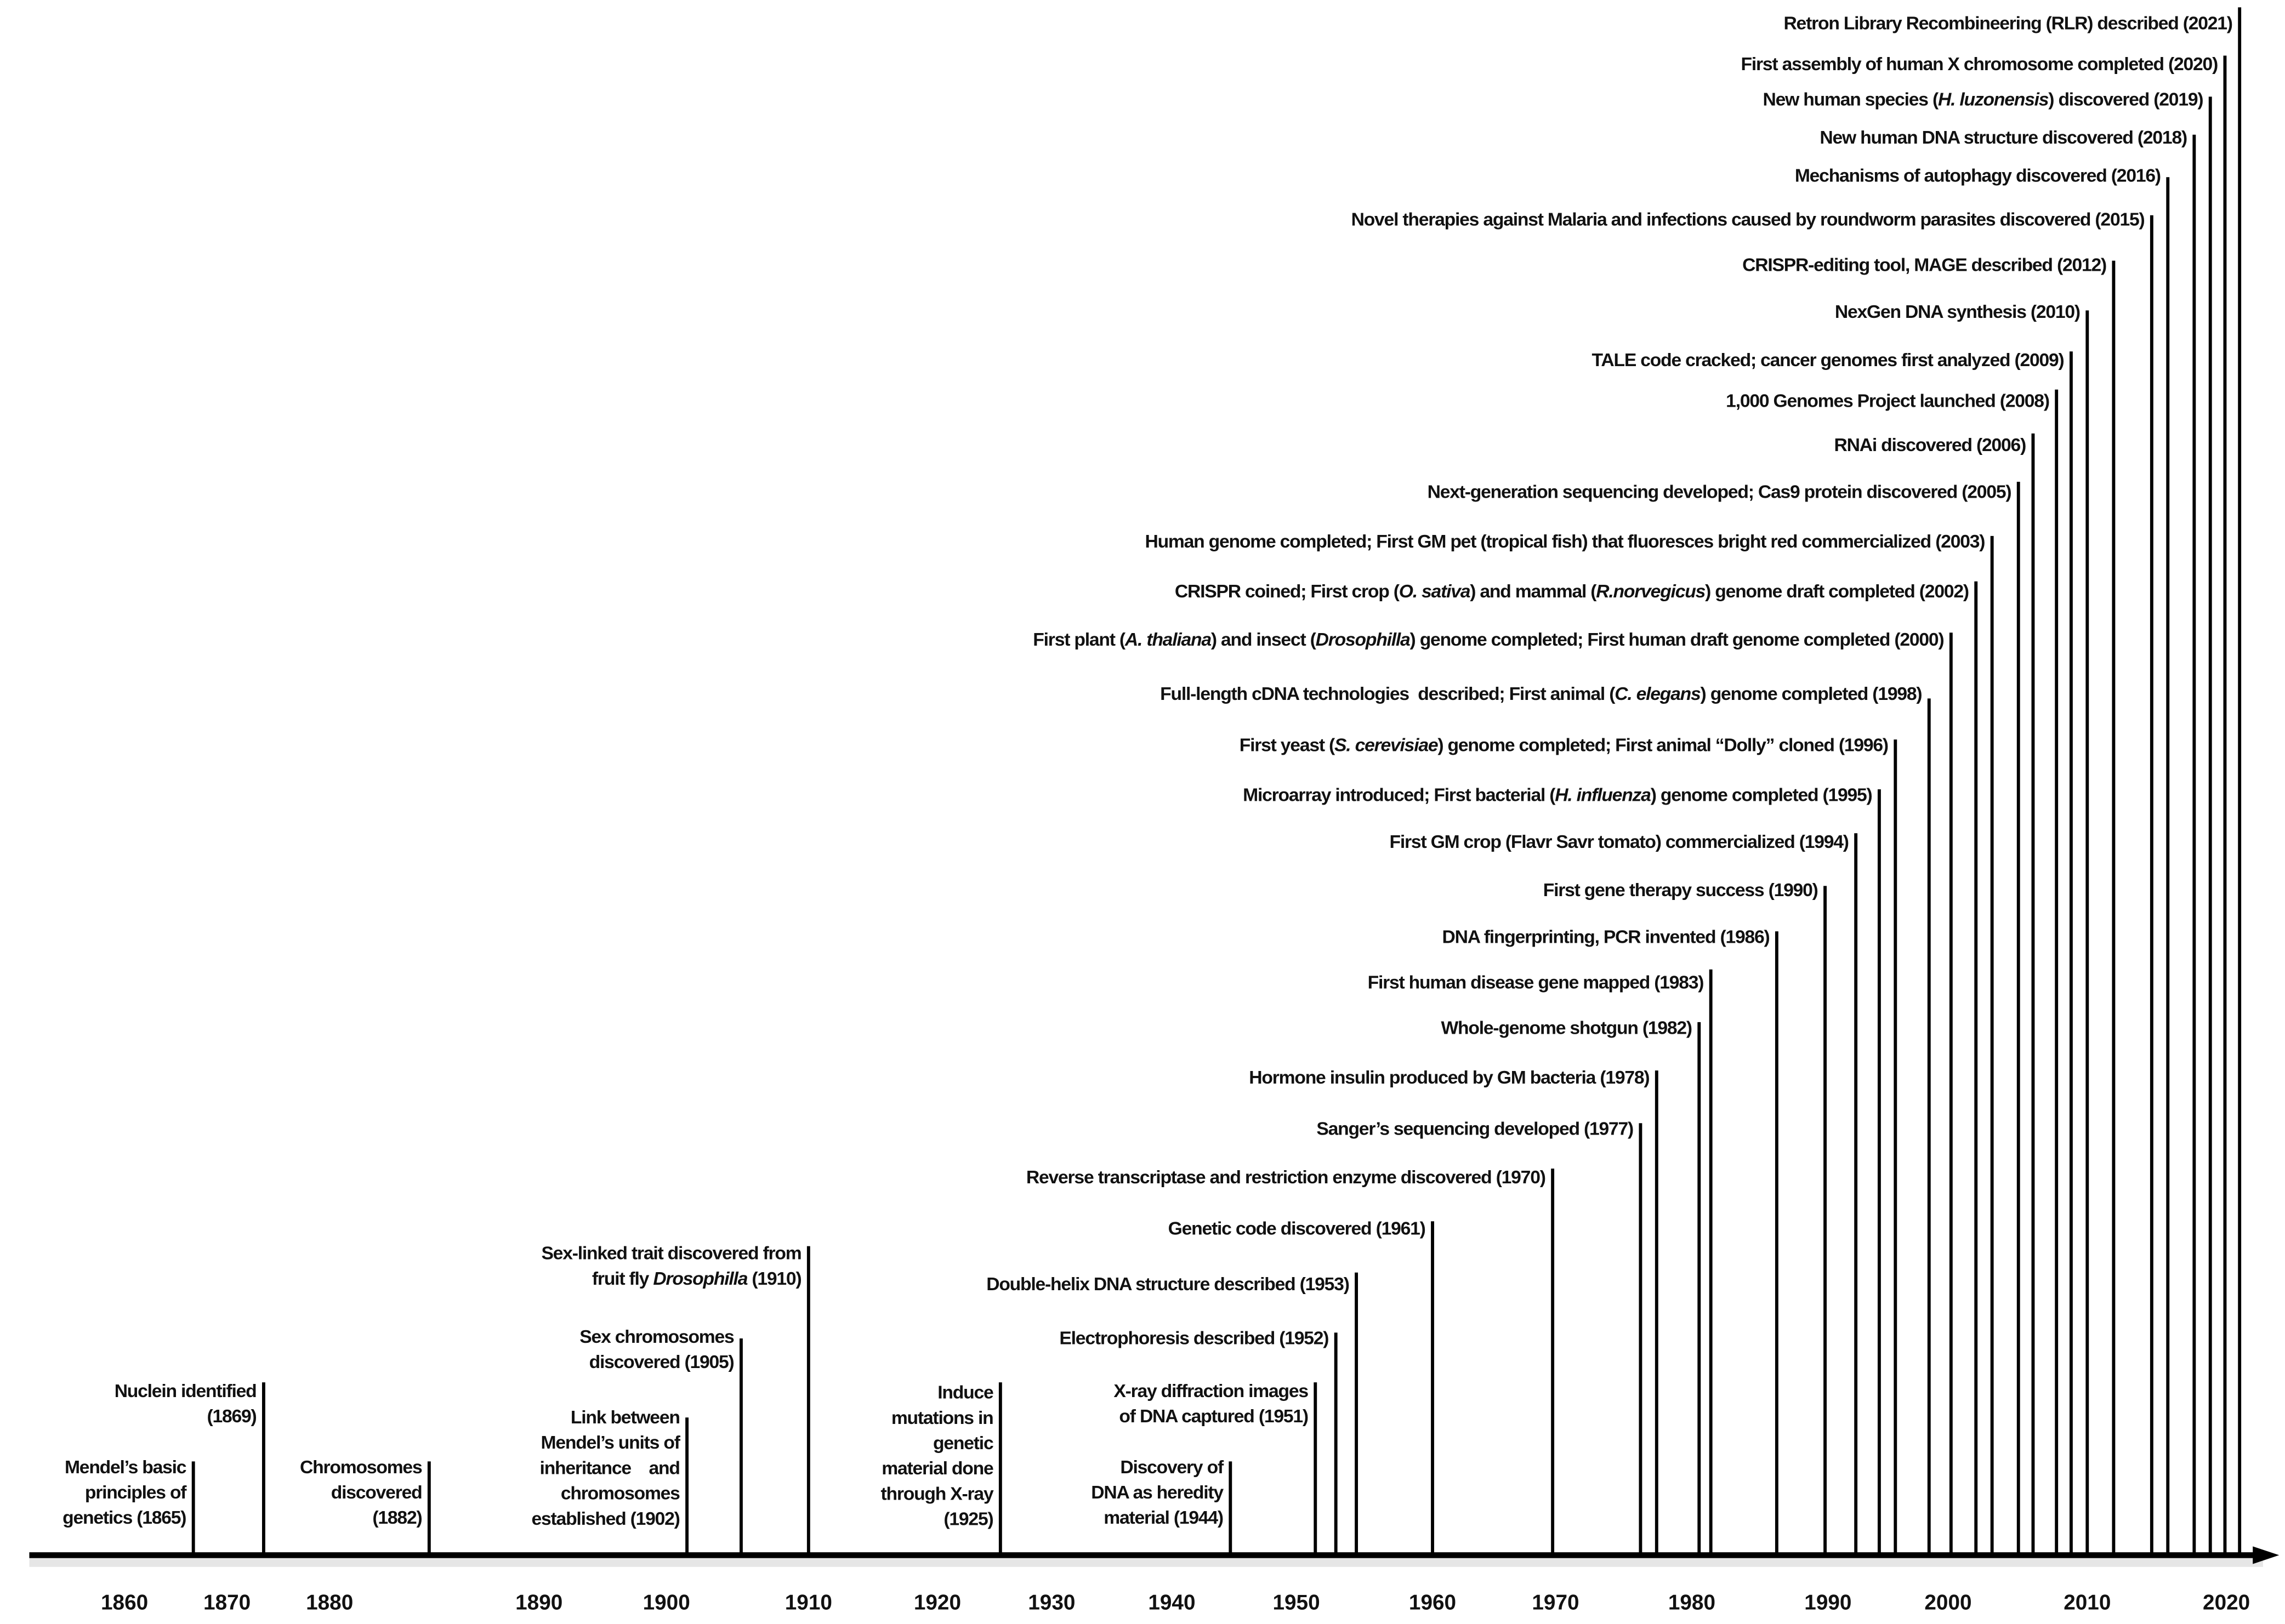  Describe the element at coordinates (1536, 982) in the screenshot. I see `event-label: First human disease gene mapped (1983)` at that location.